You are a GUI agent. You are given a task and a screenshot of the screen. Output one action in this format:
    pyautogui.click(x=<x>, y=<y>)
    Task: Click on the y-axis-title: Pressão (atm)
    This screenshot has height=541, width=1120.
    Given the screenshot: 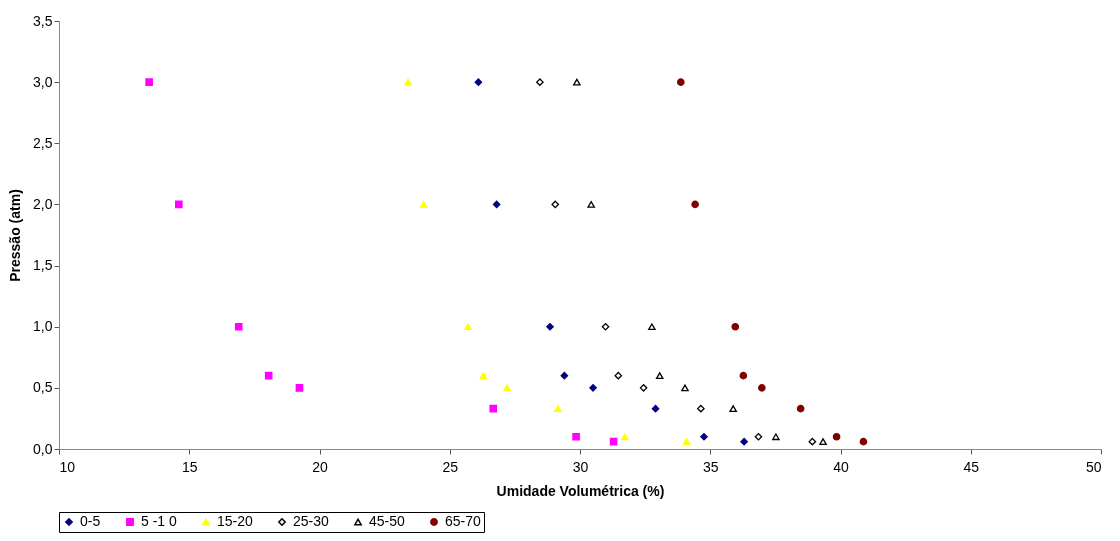 What is the action you would take?
    pyautogui.click(x=15, y=235)
    